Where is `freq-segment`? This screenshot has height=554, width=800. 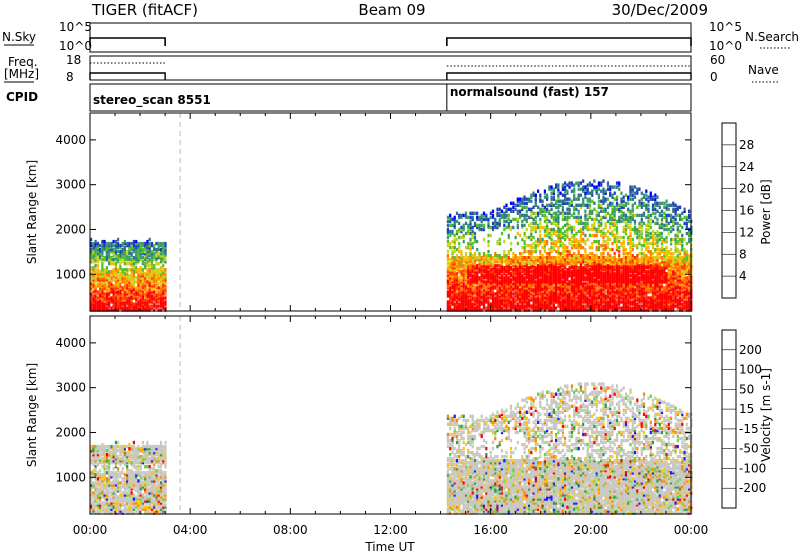 freq-segment is located at coordinates (127, 76).